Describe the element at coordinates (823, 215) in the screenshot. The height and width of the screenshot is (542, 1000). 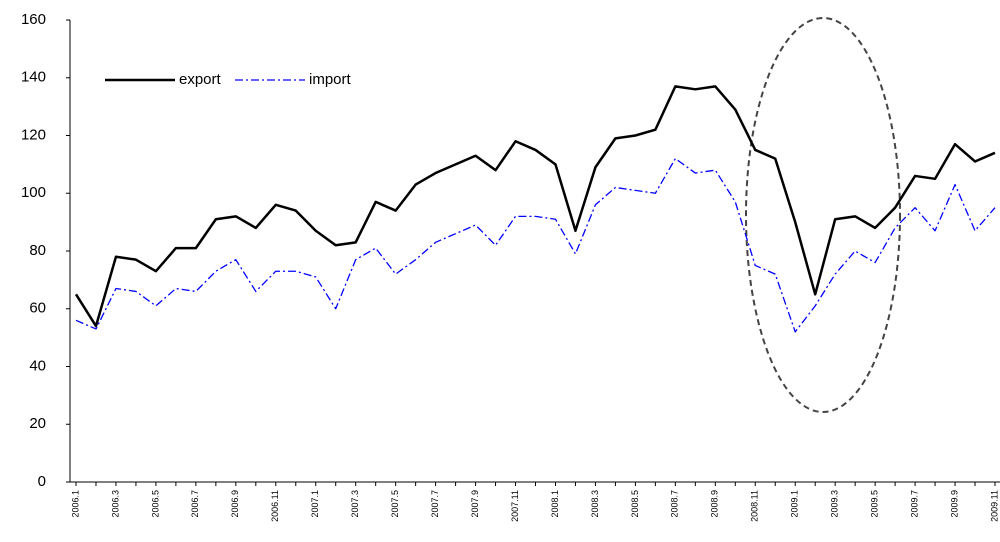
I see `highlight-ellipse` at that location.